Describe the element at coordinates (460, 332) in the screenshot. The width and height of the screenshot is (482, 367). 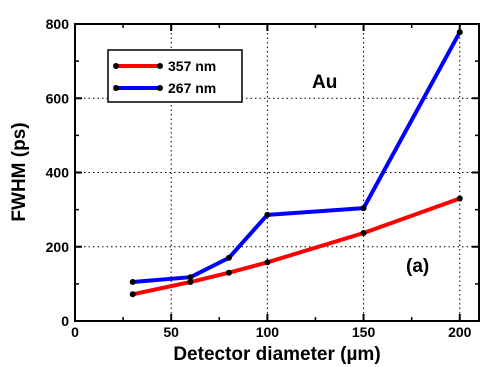
I see `x-tick-label: 200` at that location.